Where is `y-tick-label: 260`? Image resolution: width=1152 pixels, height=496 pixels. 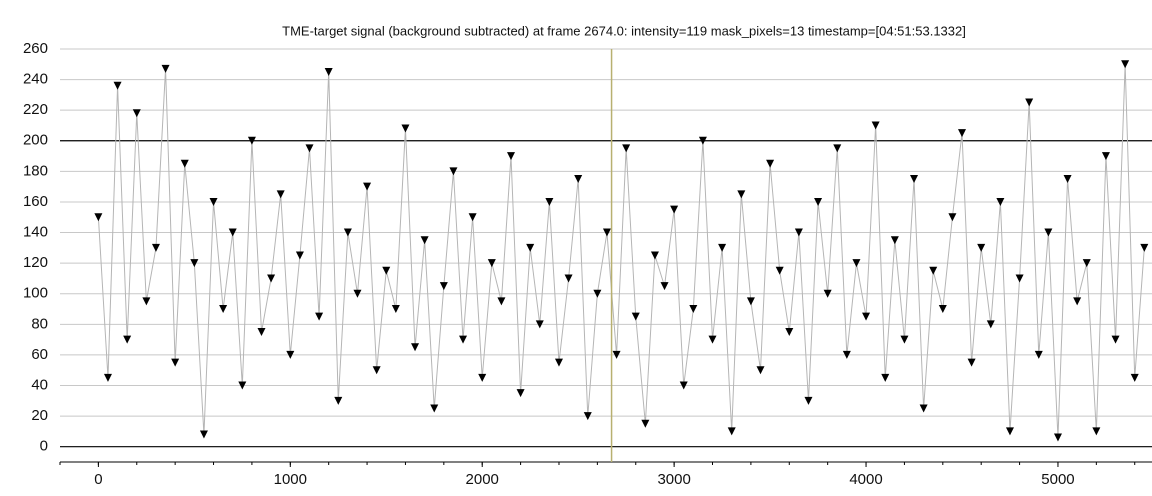 y-tick-label: 260 is located at coordinates (35, 48).